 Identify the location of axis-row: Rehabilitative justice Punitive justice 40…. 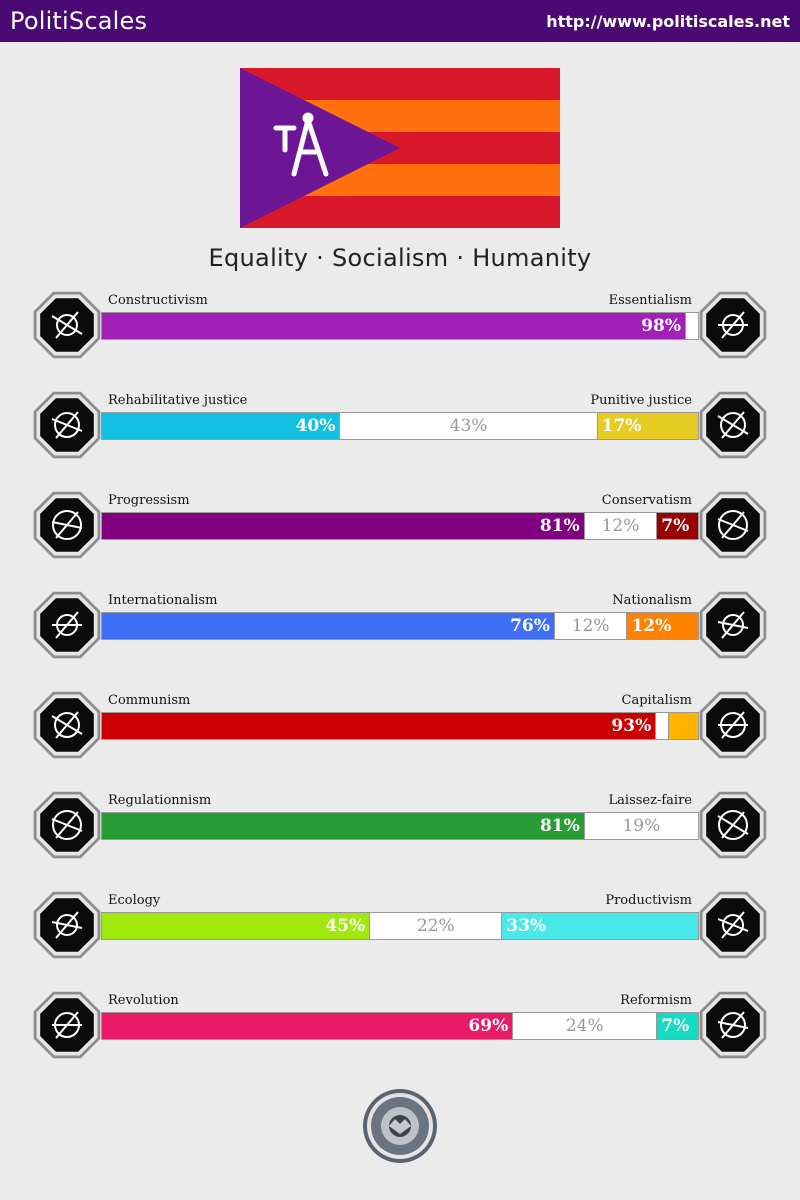
(400, 428).